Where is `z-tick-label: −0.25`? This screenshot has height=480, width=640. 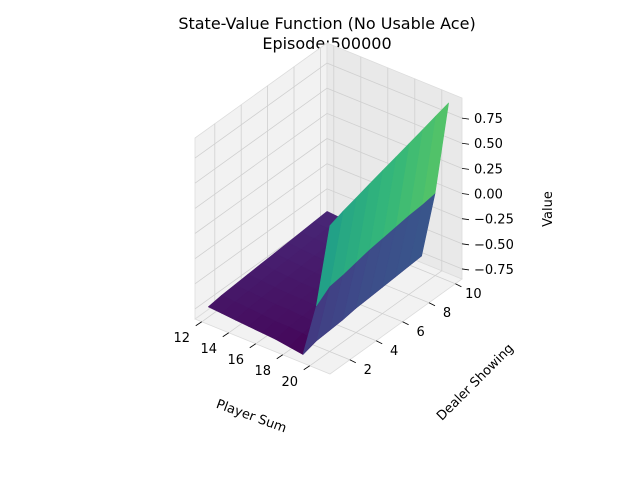 z-tick-label: −0.25 is located at coordinates (494, 220).